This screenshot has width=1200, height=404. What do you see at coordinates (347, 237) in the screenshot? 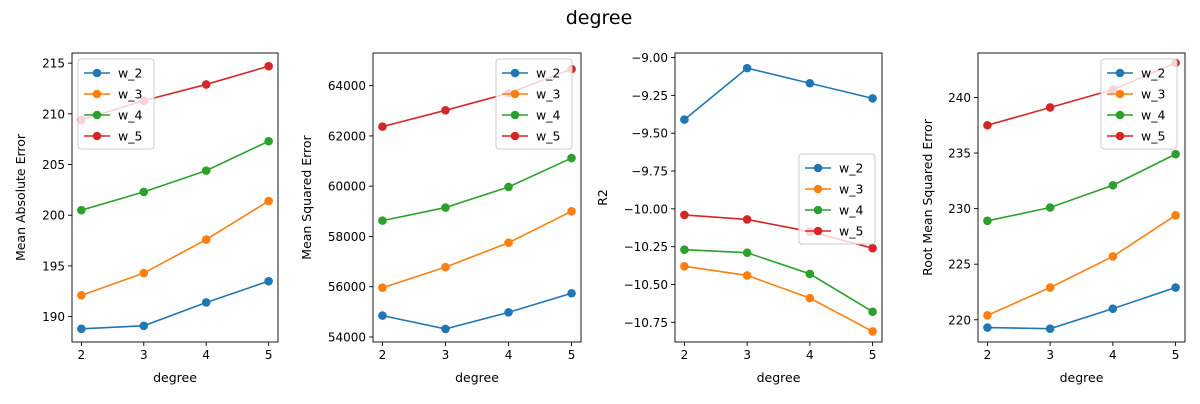
I see `y-tick-label: 58000` at bounding box center [347, 237].